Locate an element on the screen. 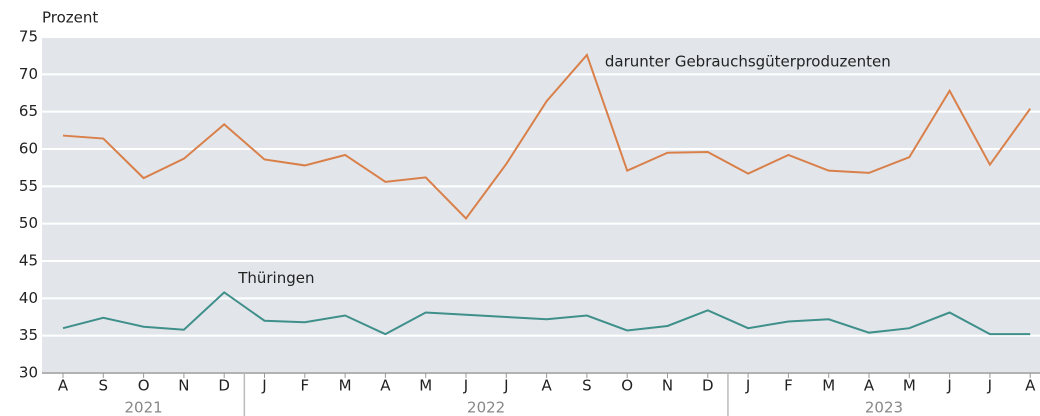 This screenshot has height=416, width=1040. y-tick-label: 30 is located at coordinates (28, 373).